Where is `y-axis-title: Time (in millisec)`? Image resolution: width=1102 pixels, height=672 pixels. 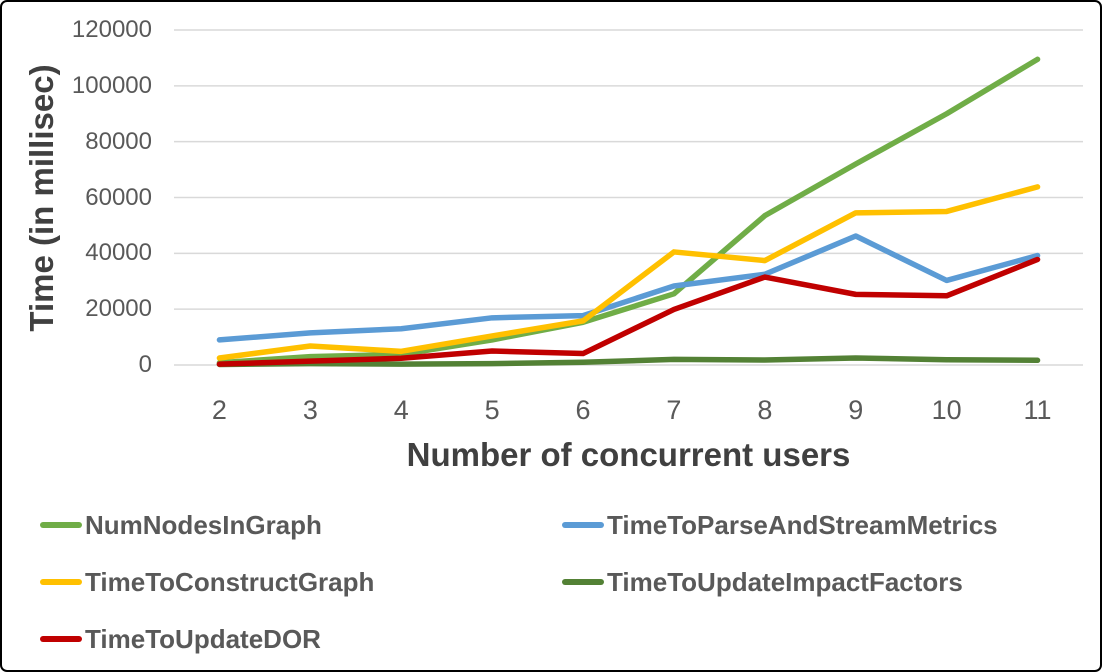
y-axis-title: Time (in millisec) is located at coordinates (41, 198).